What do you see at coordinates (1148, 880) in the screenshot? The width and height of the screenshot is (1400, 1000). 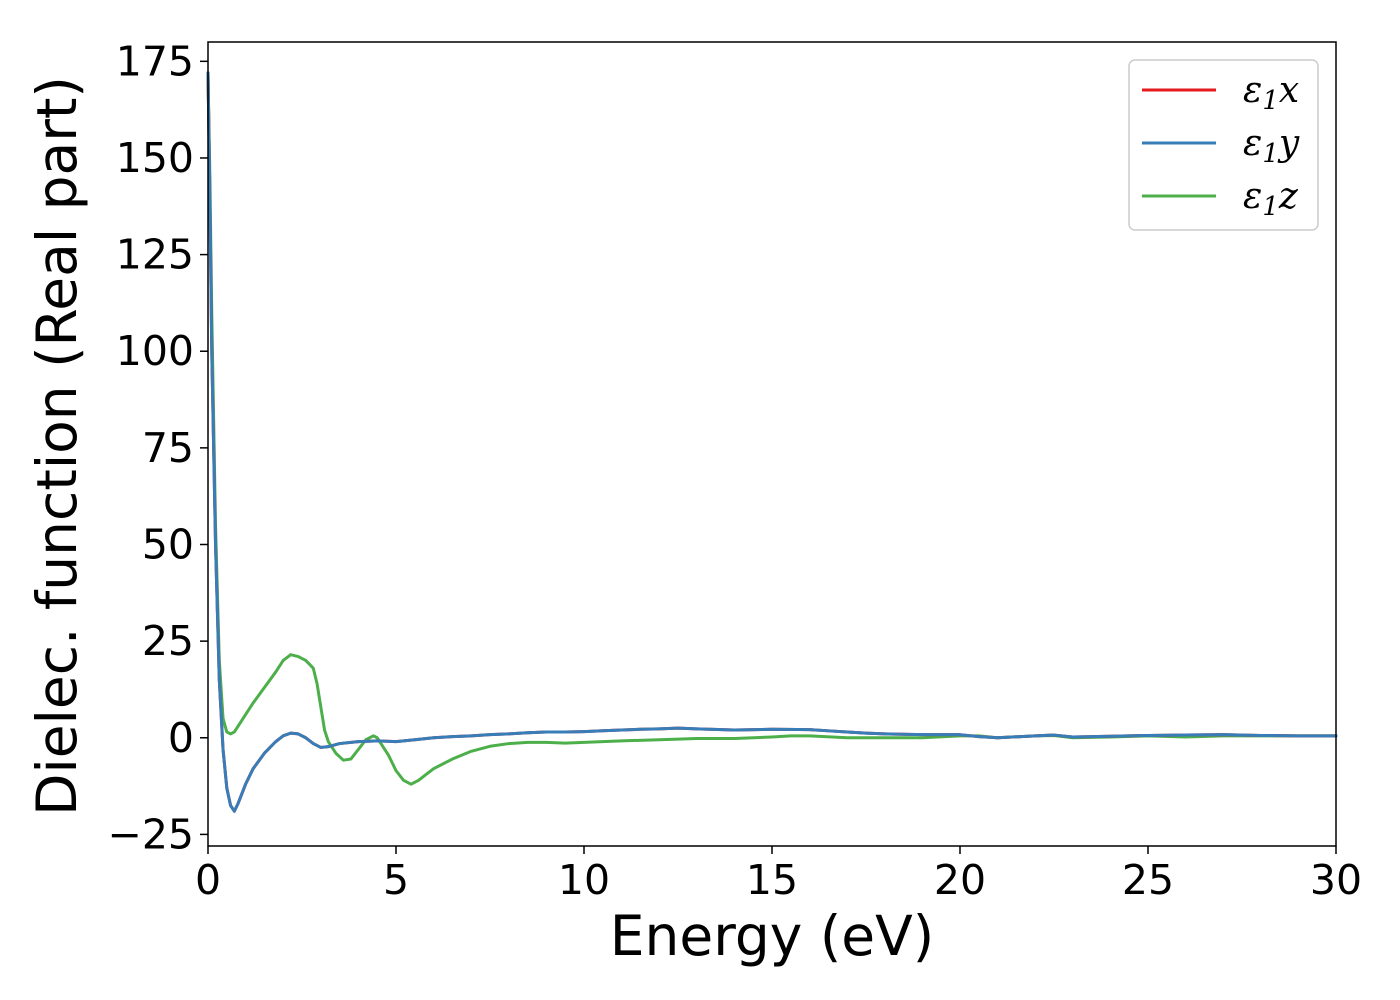 I see `x-tick-label: 25` at bounding box center [1148, 880].